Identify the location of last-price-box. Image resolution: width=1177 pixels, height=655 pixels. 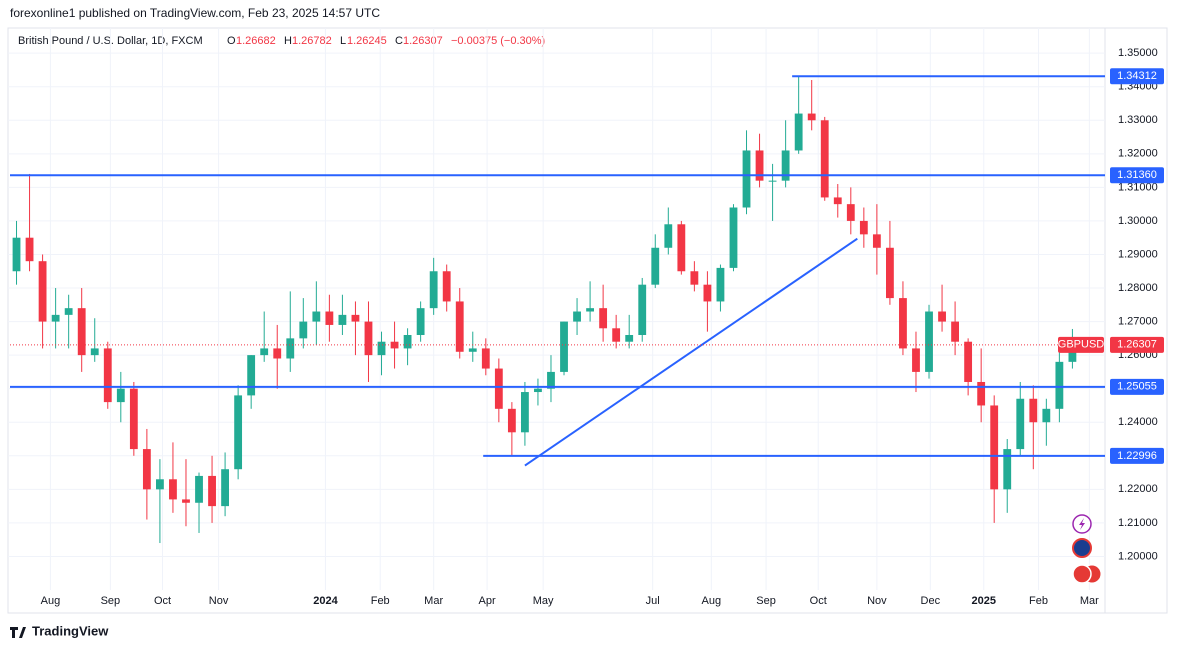
(1137, 344).